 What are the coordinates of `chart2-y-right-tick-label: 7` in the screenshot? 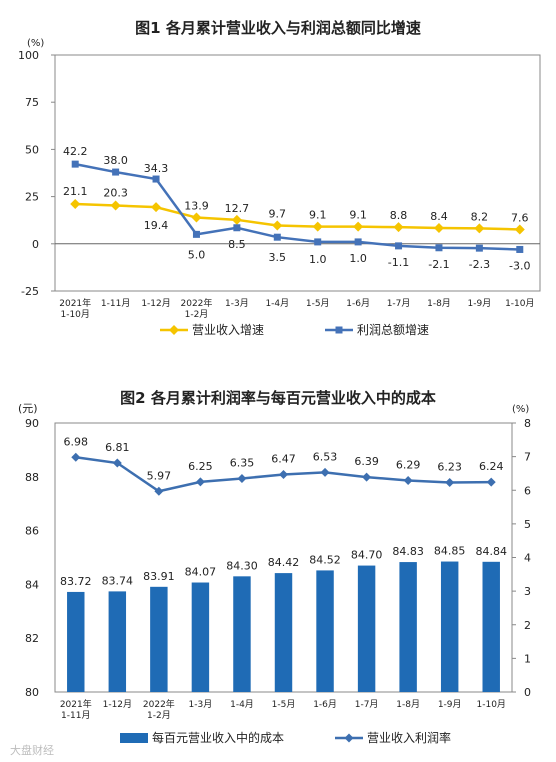 It's located at (527, 457).